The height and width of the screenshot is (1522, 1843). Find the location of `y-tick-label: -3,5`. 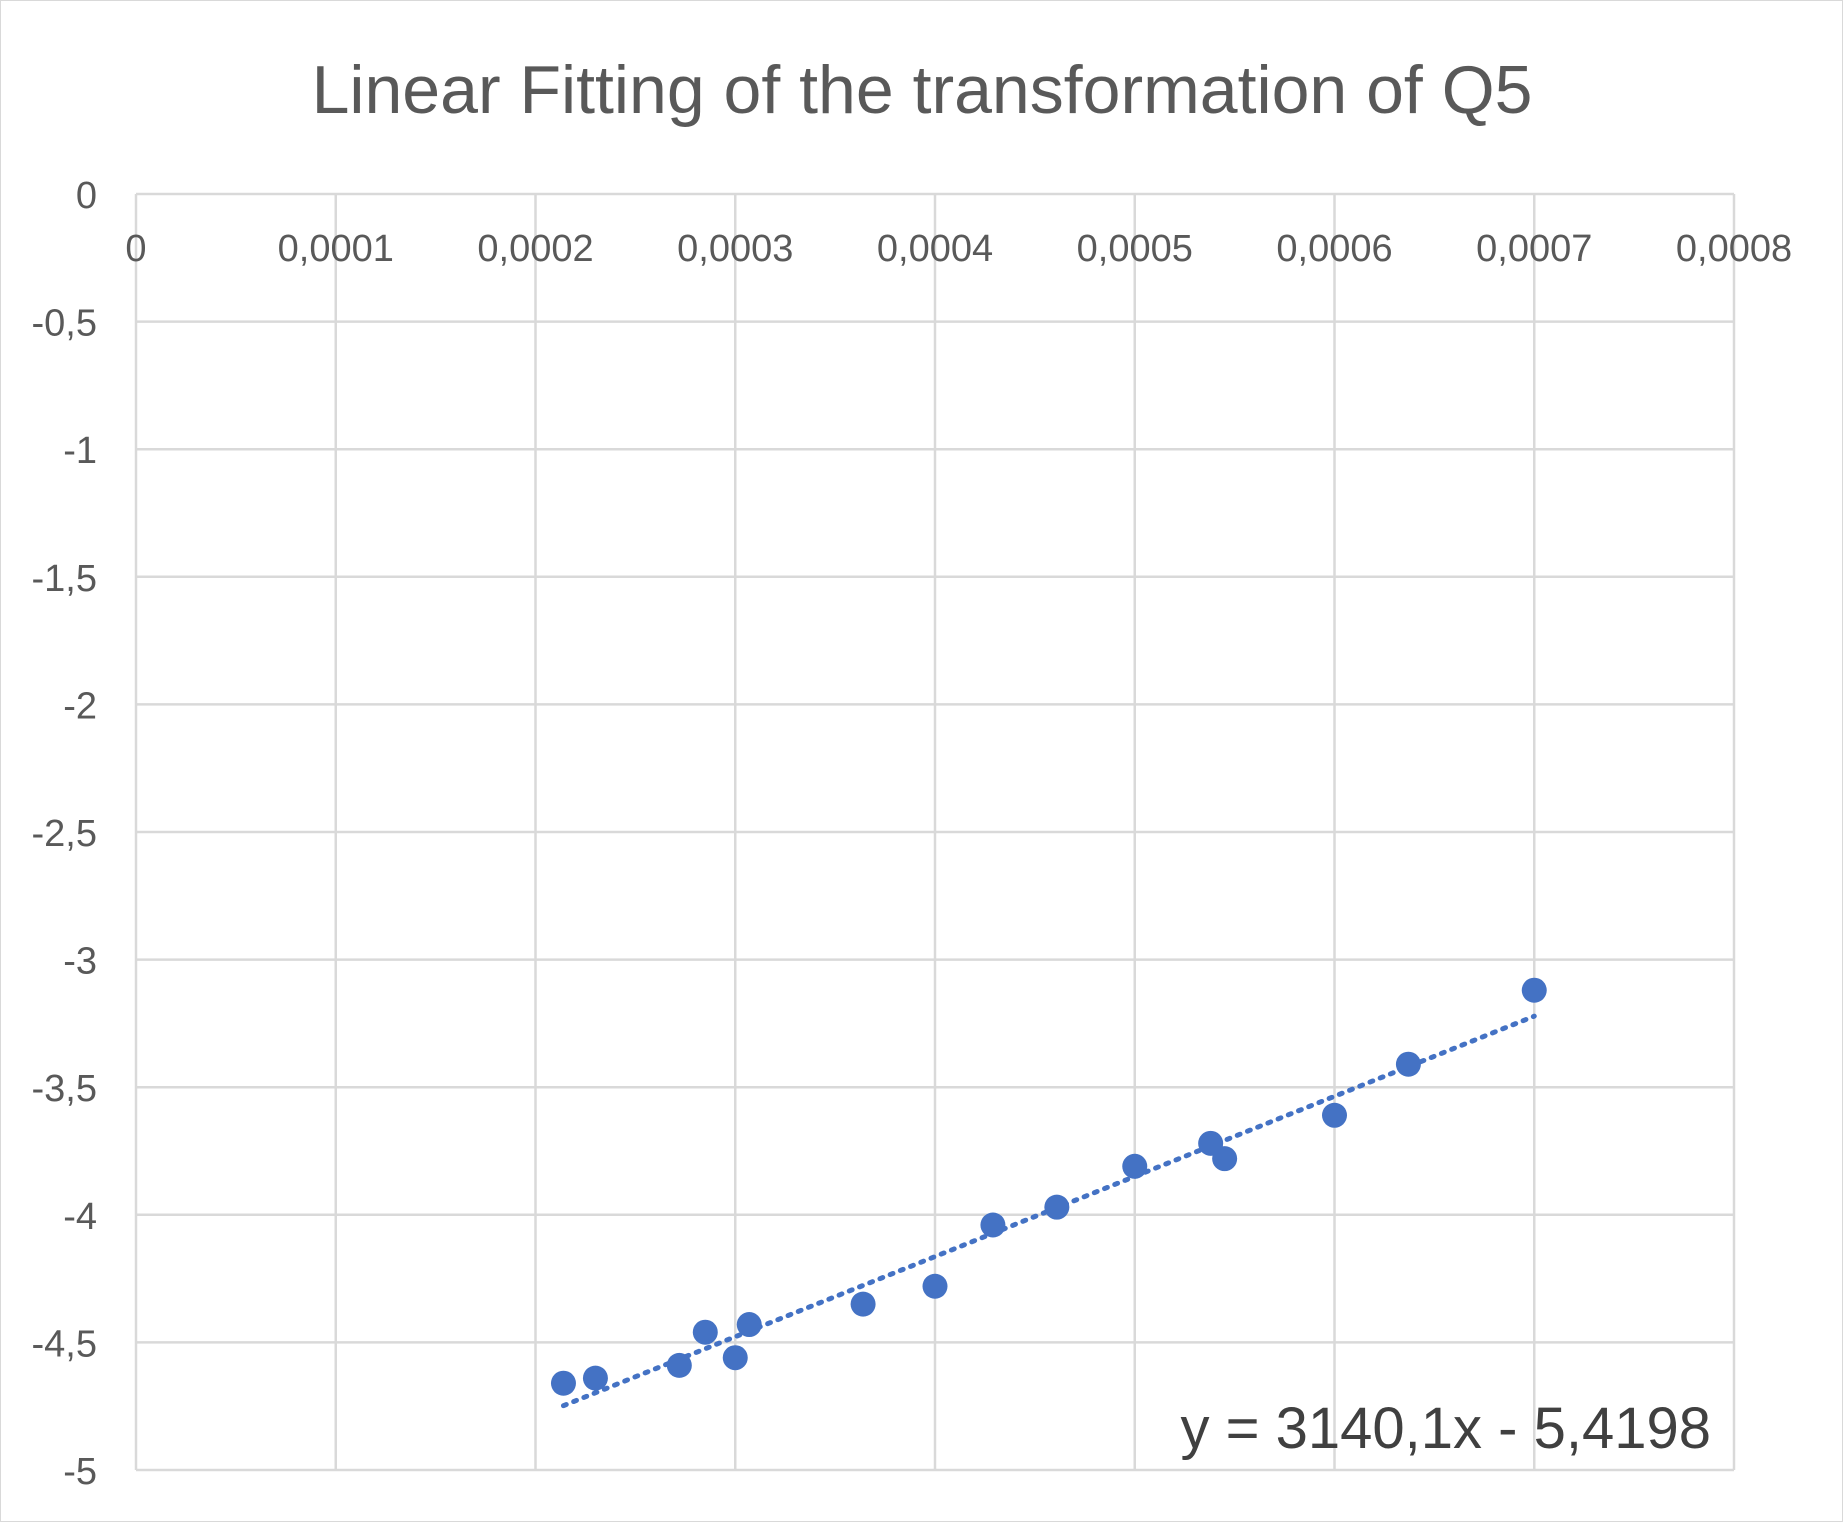

y-tick-label: -3,5 is located at coordinates (64, 1089).